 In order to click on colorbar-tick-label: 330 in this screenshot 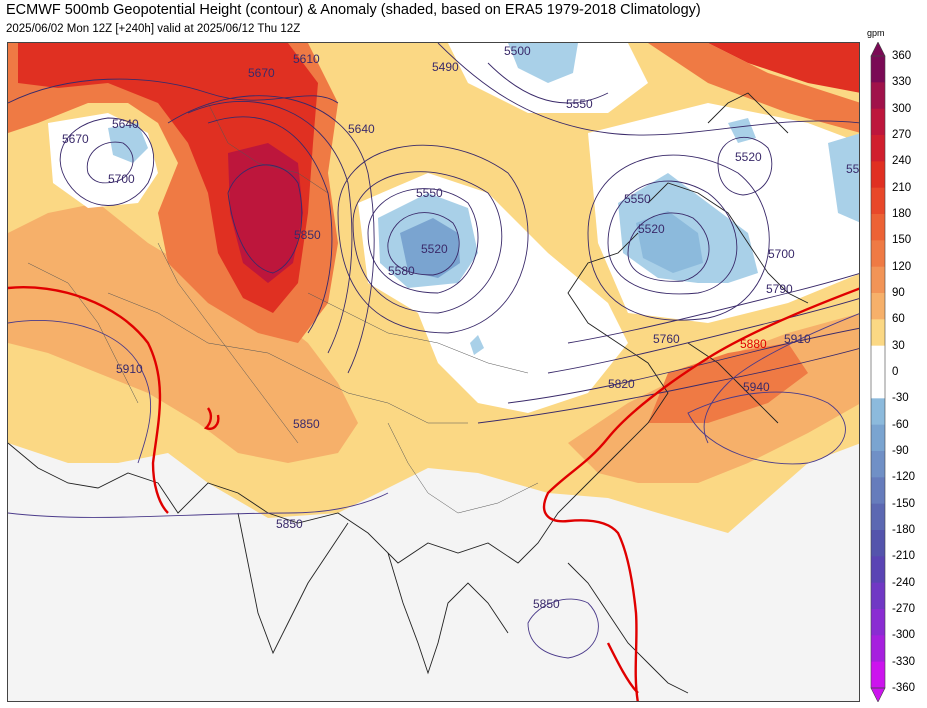, I will do `click(902, 82)`.